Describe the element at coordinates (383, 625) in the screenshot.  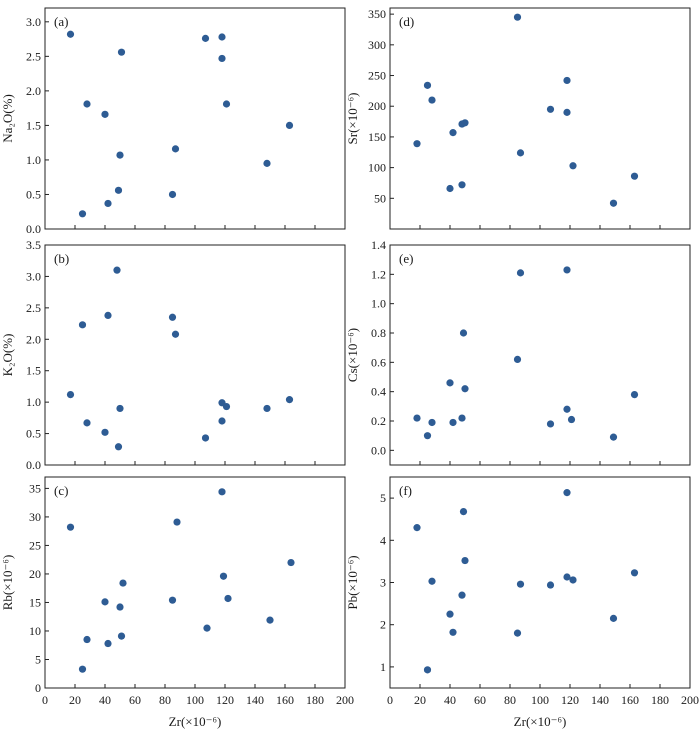
I see `y-tick-label: 2` at that location.